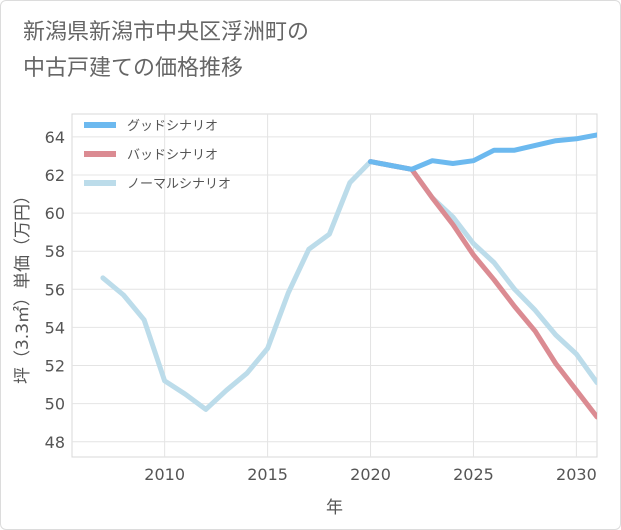 The height and width of the screenshot is (530, 621). I want to click on y-tick-64: 64, so click(55, 137).